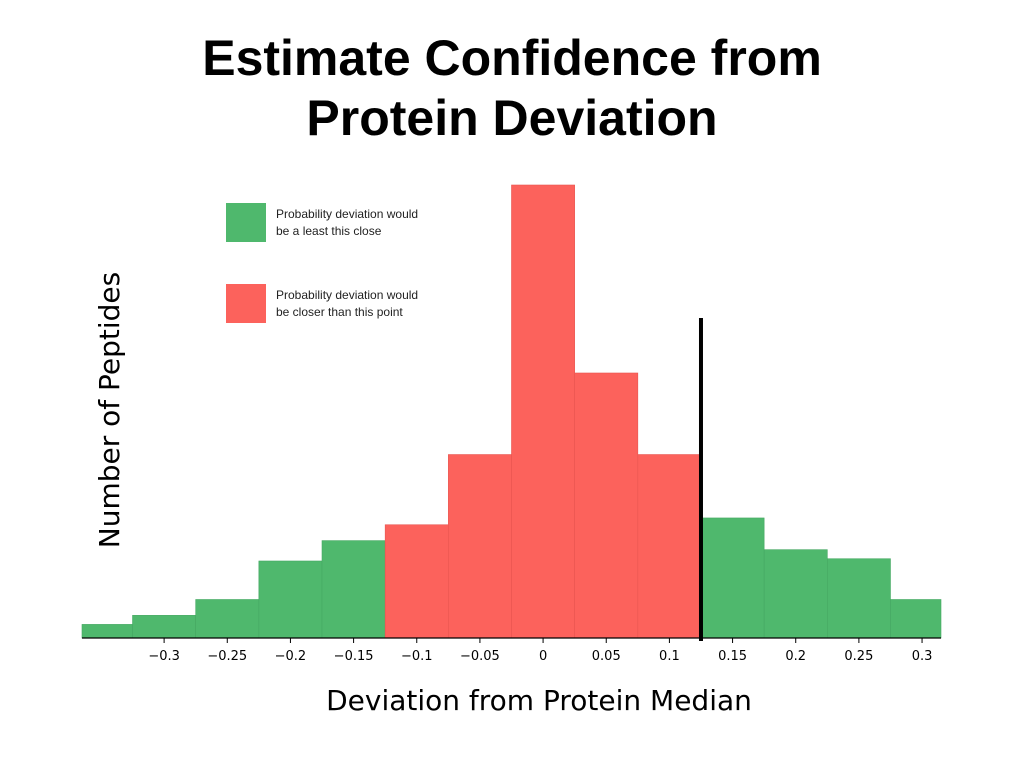  What do you see at coordinates (539, 700) in the screenshot?
I see `x-axis-label: Deviation from Protein Median` at bounding box center [539, 700].